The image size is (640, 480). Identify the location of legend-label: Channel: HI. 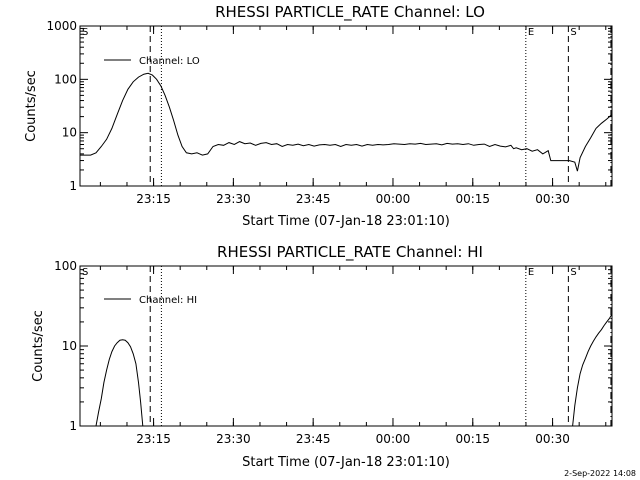
(168, 300).